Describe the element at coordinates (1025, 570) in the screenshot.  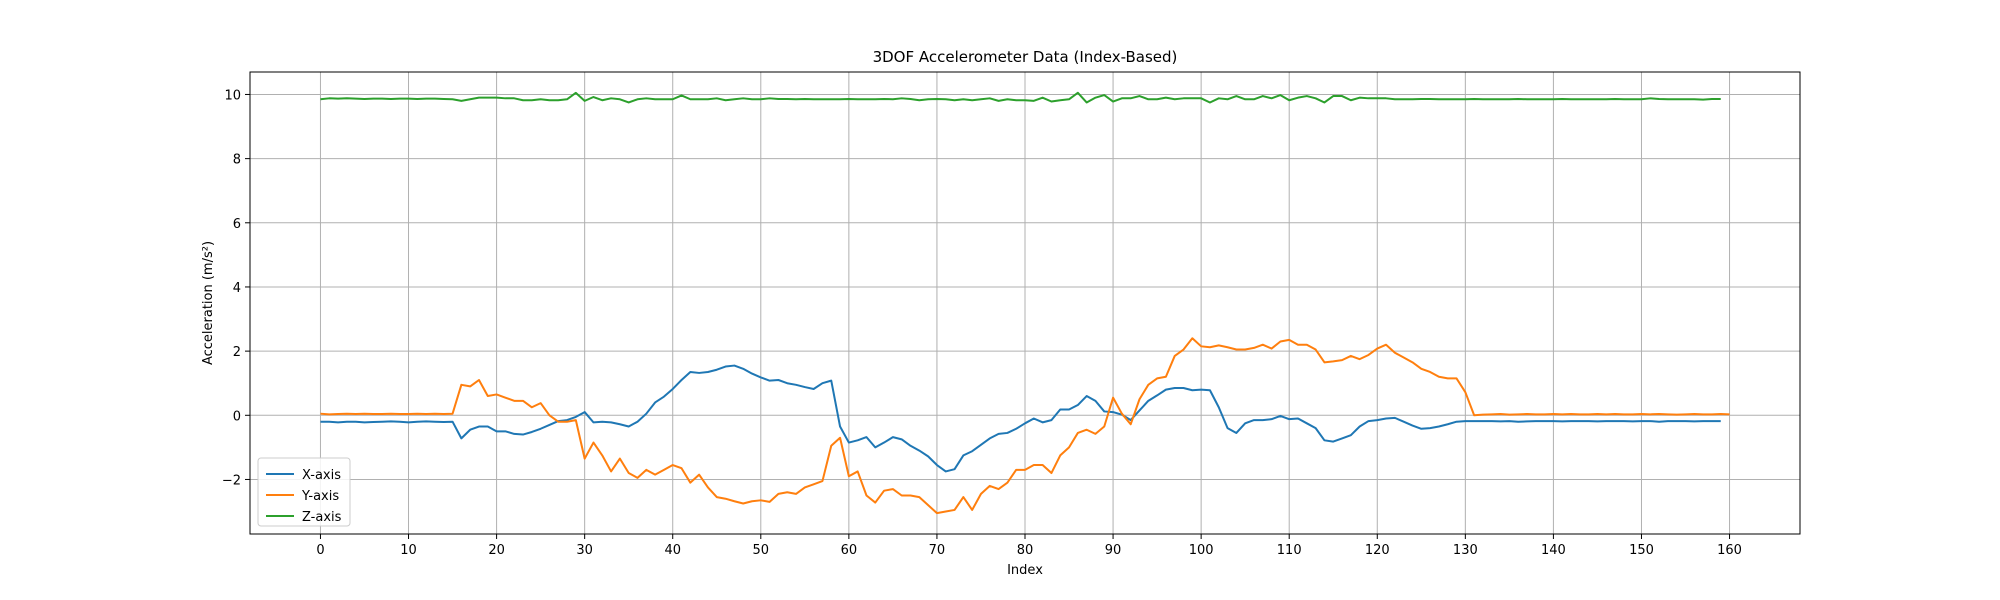
I see `x-axis-label: Index` at that location.